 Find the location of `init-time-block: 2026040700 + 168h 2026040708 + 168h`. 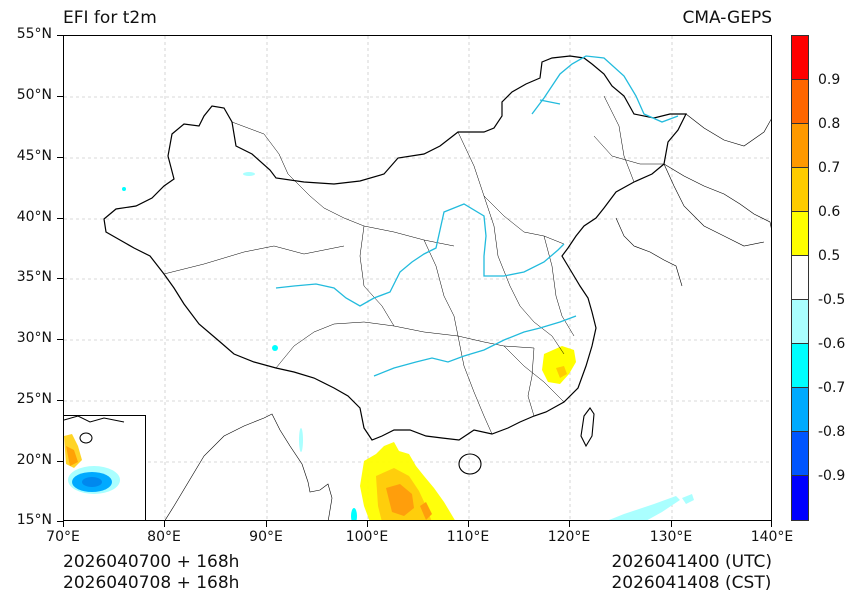

init-time-block: 2026040700 + 168h 2026040708 + 168h is located at coordinates (151, 573).